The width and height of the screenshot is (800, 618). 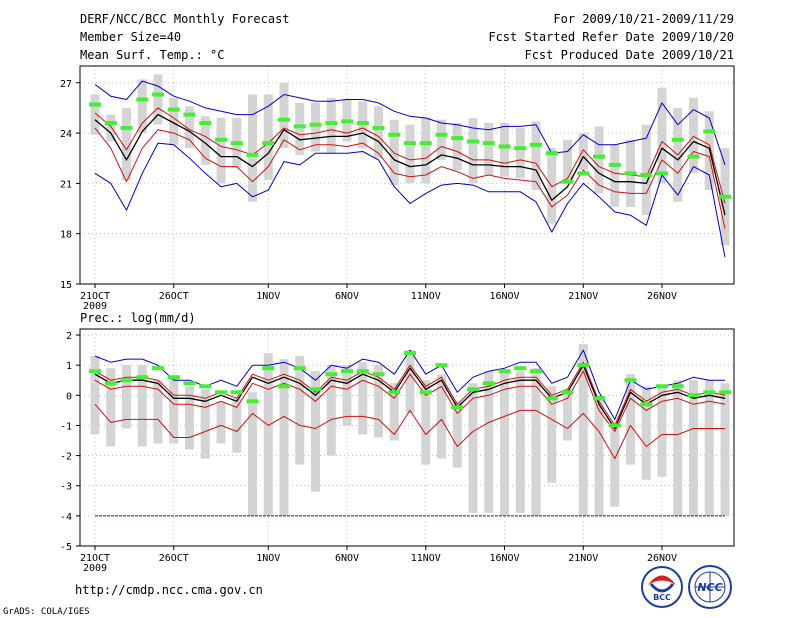 I want to click on temp-ytick-label: 15, so click(x=66, y=285).